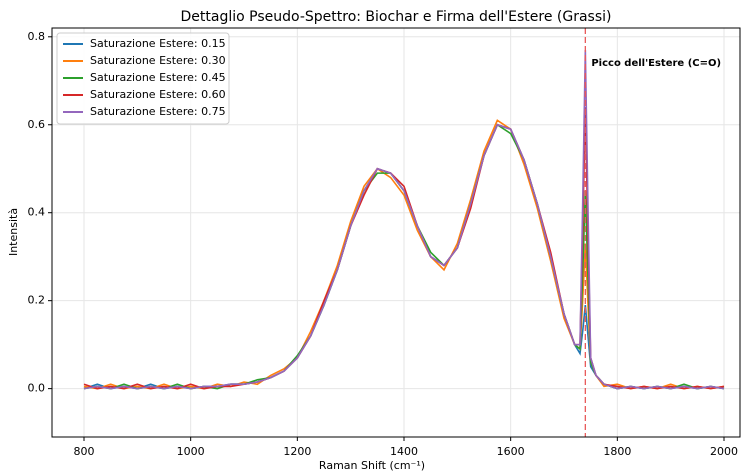 The image size is (744, 472). Describe the element at coordinates (13, 232) in the screenshot. I see `y-axis-label: Intensità` at that location.